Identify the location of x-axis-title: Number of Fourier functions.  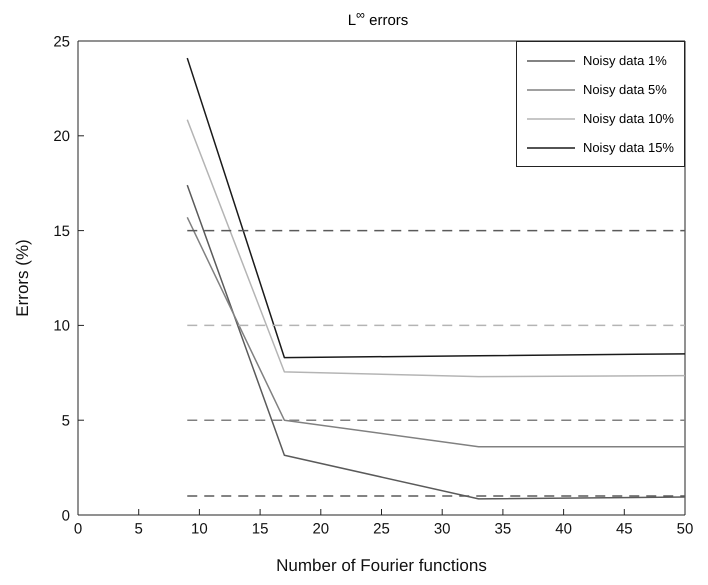
(381, 565).